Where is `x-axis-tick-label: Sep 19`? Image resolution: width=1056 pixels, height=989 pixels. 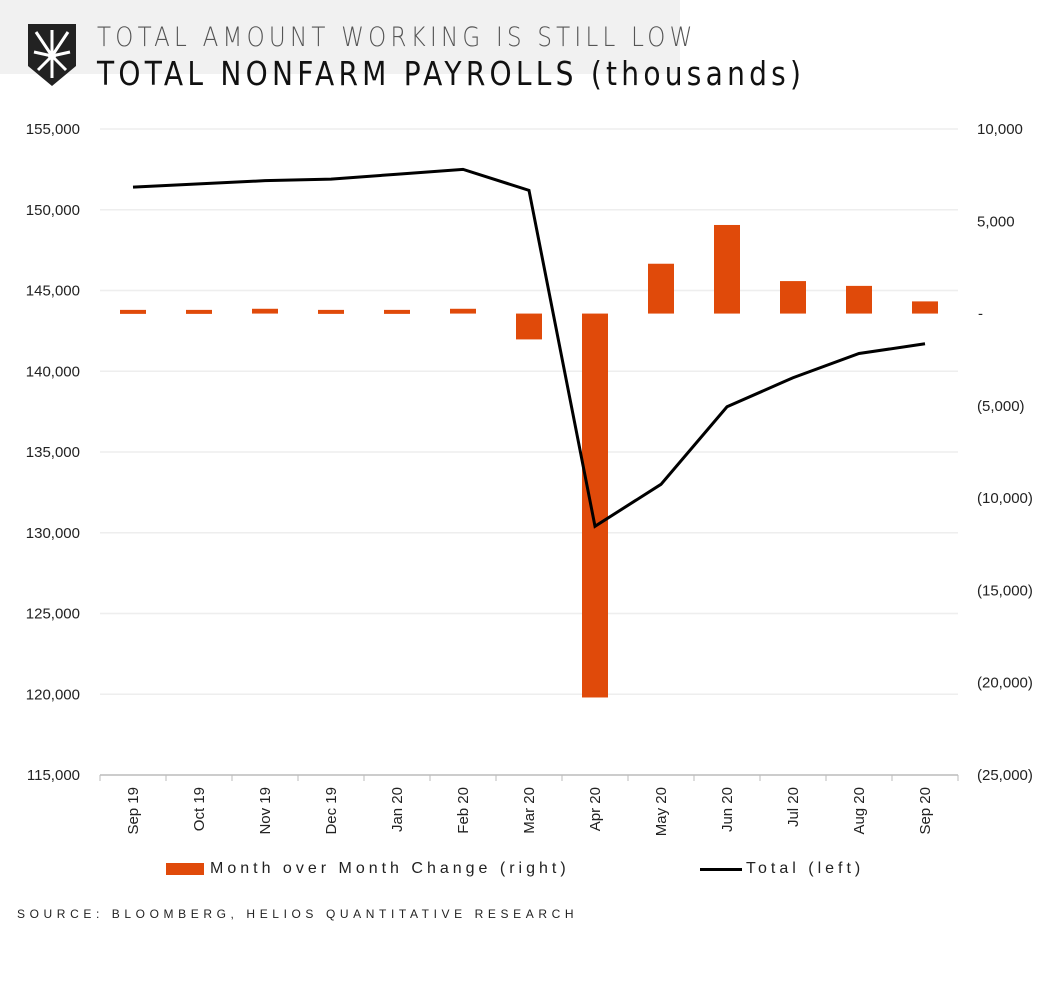 x-axis-tick-label: Sep 19 is located at coordinates (133, 811).